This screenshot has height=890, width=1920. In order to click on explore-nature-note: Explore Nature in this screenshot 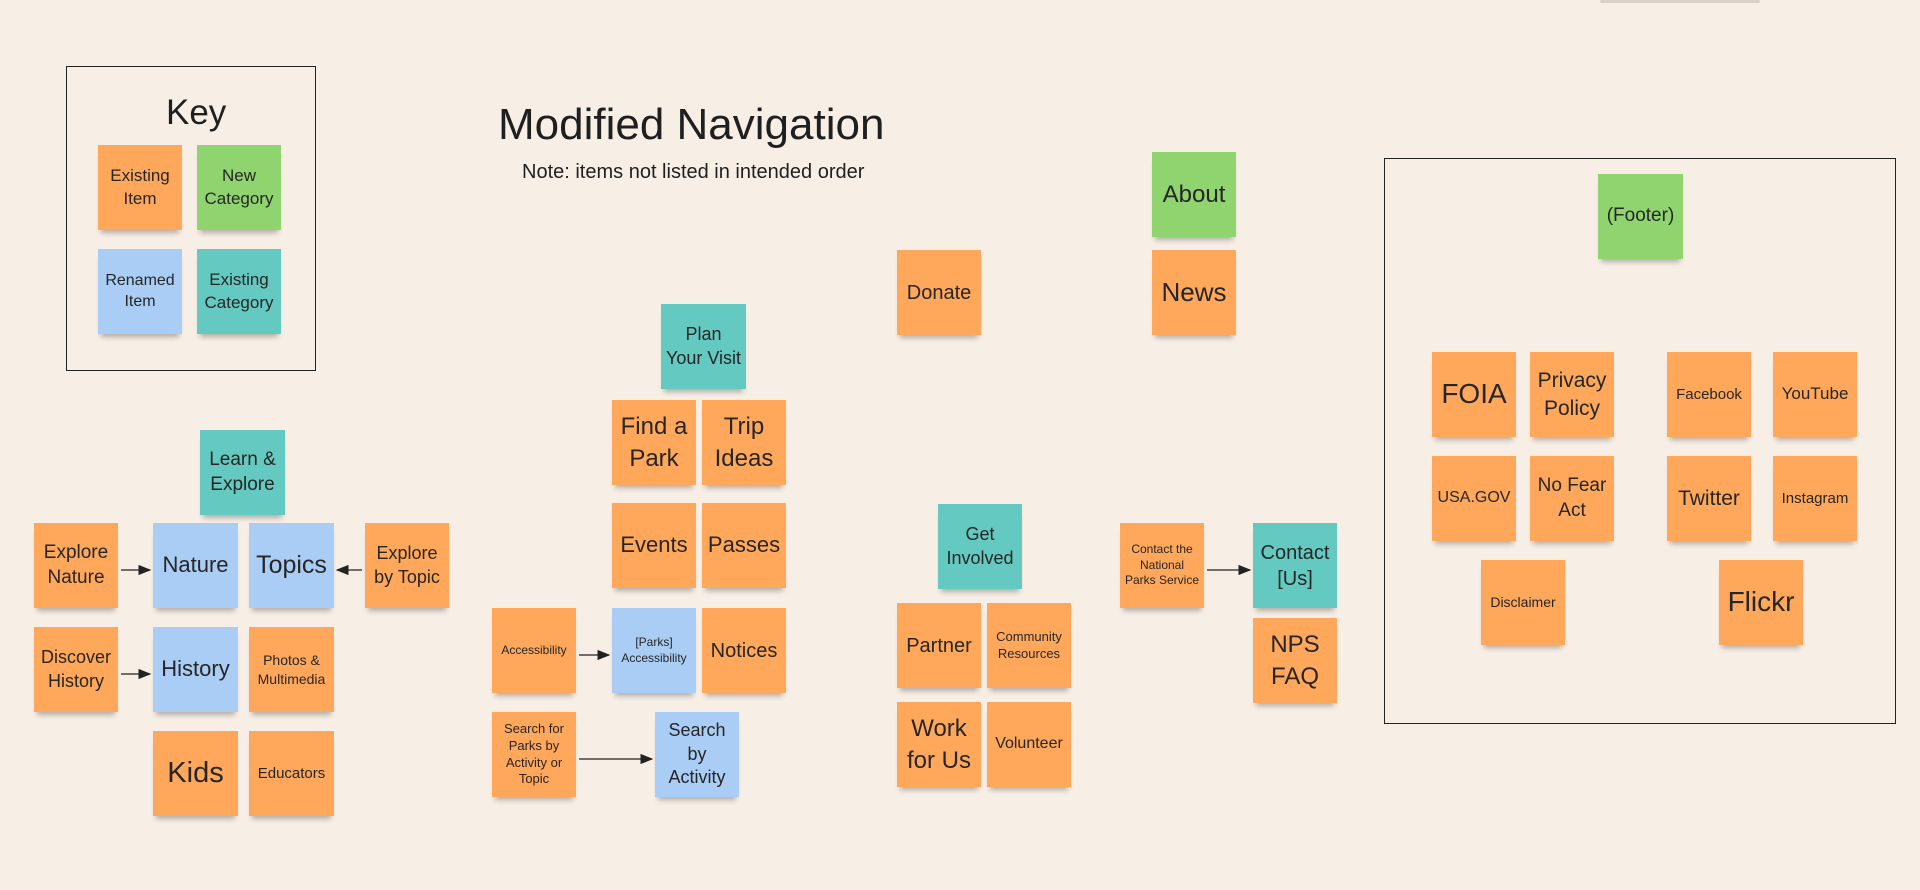, I will do `click(76, 565)`.